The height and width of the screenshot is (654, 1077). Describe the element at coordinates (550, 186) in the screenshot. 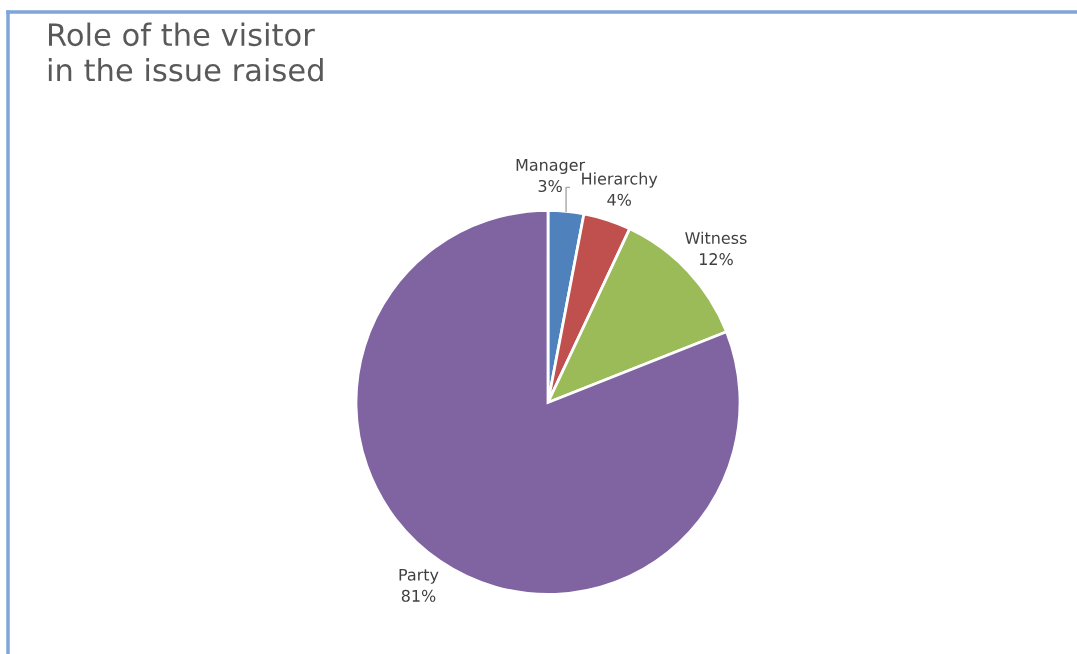

I see `data-label: 3%` at that location.